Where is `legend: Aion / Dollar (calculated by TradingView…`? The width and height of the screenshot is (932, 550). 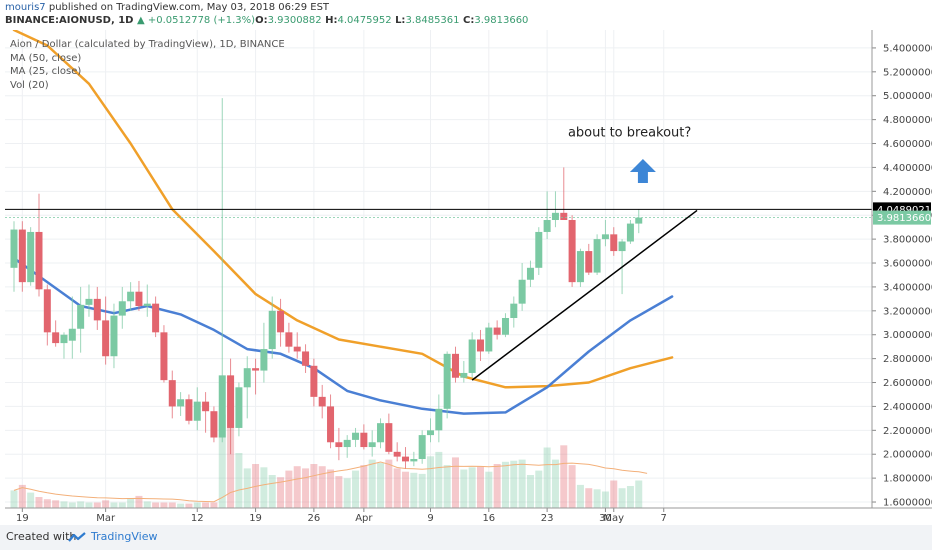
legend: Aion / Dollar (calculated by TradingView… is located at coordinates (147, 65).